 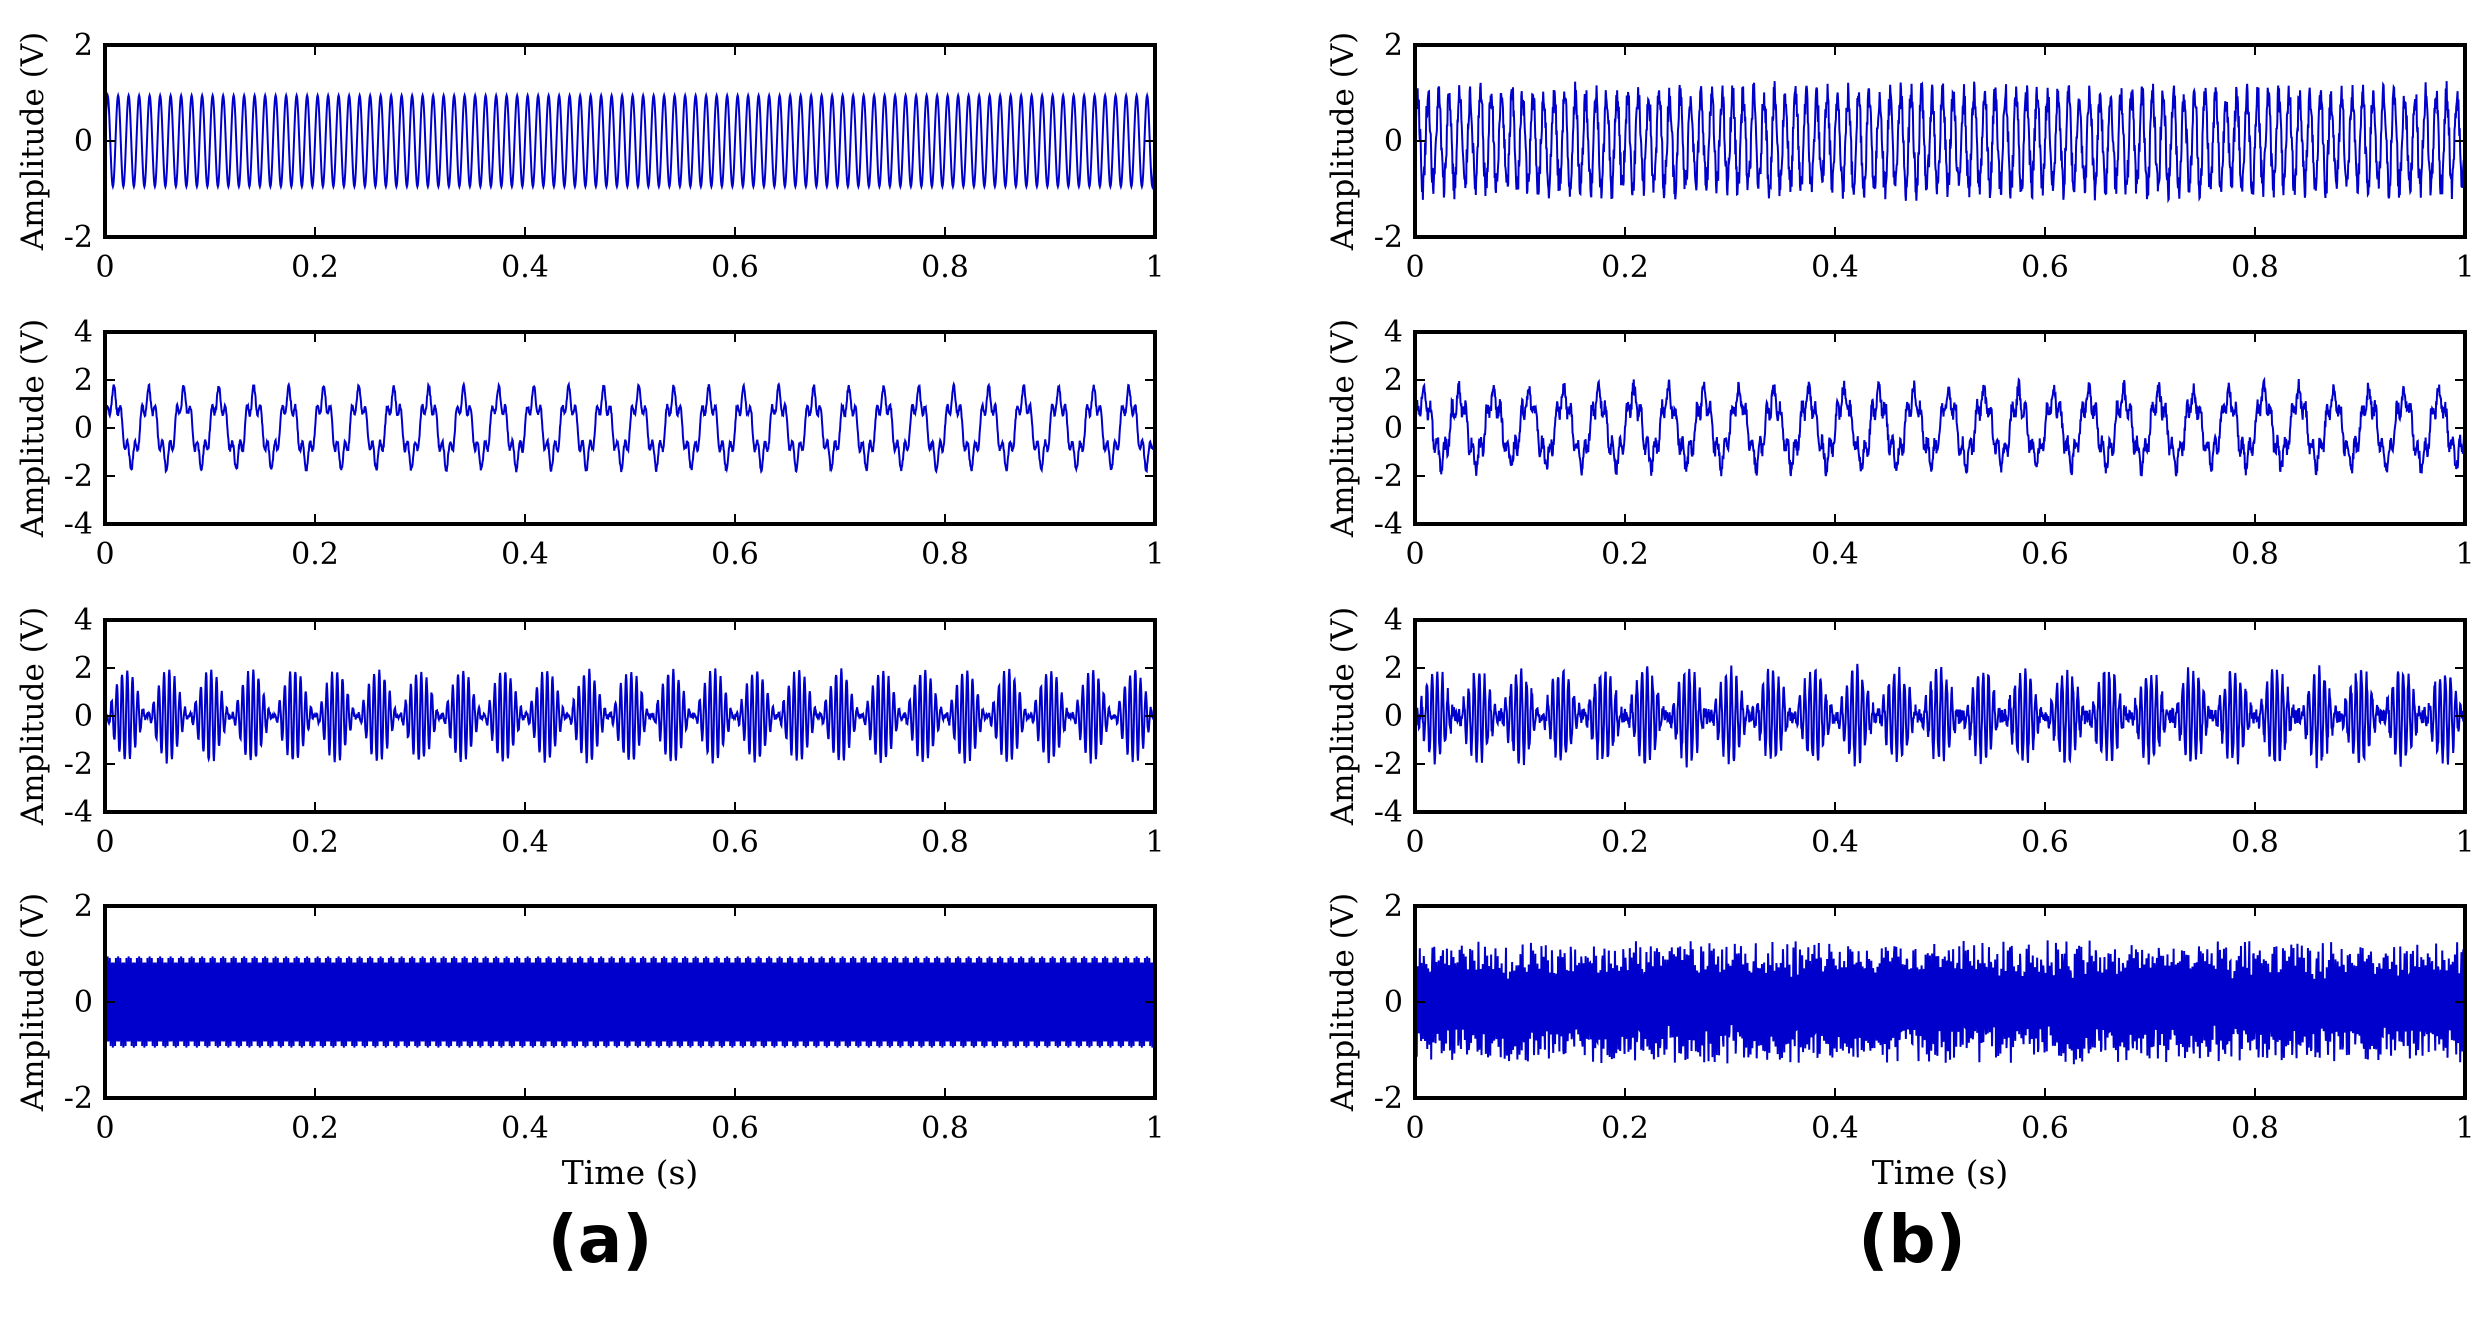 I want to click on x-tick-label-a-2: 0.4, so click(x=525, y=554).